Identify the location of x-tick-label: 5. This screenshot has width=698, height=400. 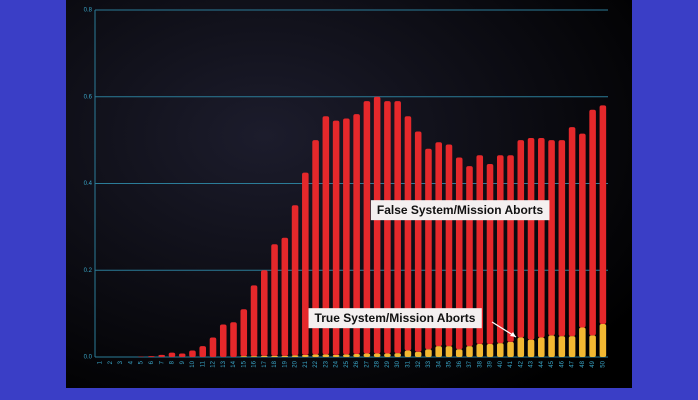
(142, 362).